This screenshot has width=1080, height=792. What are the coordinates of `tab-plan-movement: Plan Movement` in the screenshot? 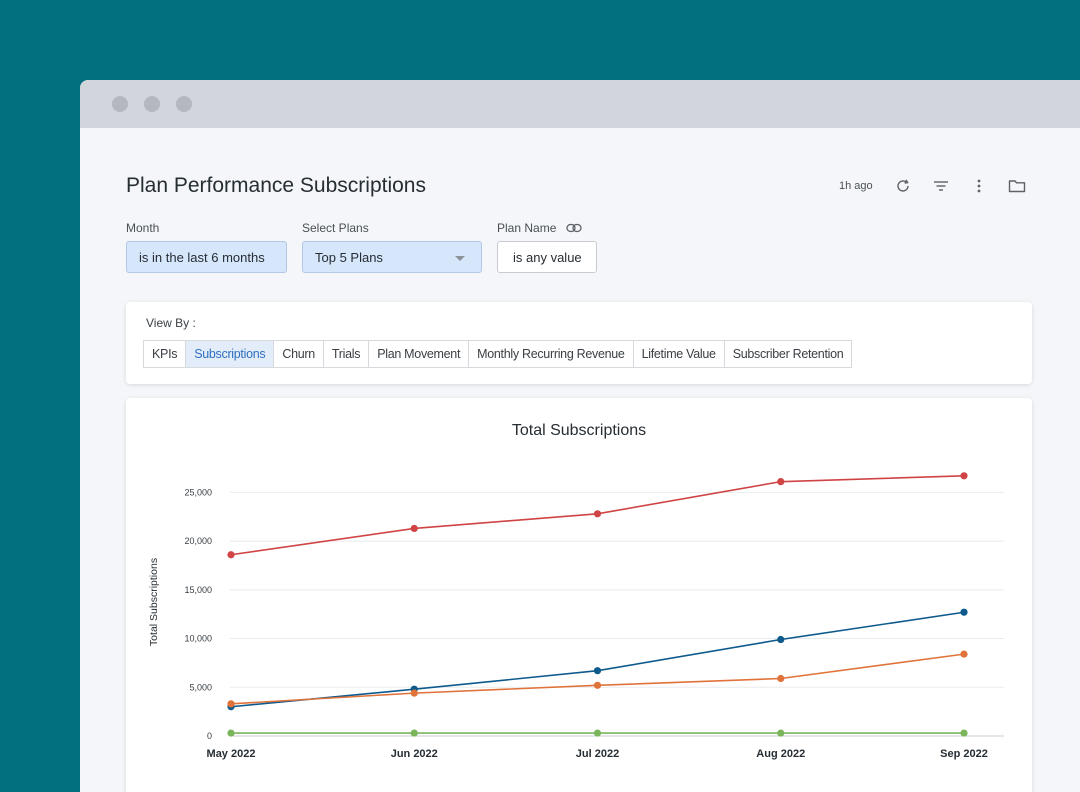 It's located at (419, 354).